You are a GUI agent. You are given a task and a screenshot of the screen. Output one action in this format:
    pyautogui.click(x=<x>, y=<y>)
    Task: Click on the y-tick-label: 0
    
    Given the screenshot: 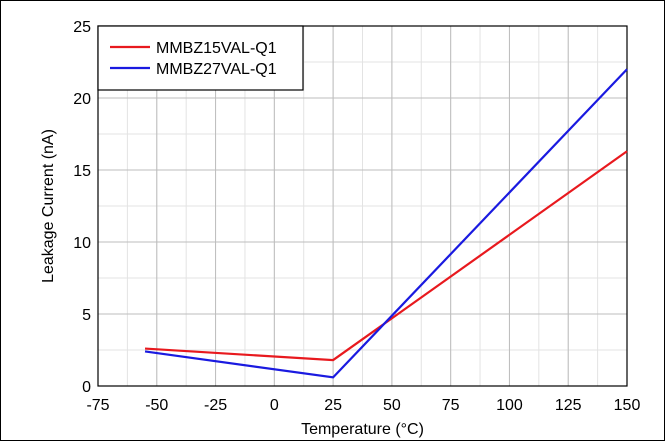 What is the action you would take?
    pyautogui.click(x=86, y=387)
    